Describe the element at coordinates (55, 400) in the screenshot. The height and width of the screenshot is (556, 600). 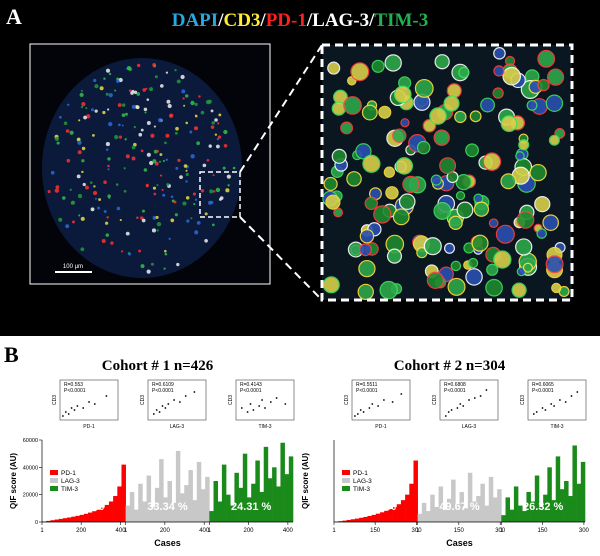
I see `inset-y-label: CD3` at that location.